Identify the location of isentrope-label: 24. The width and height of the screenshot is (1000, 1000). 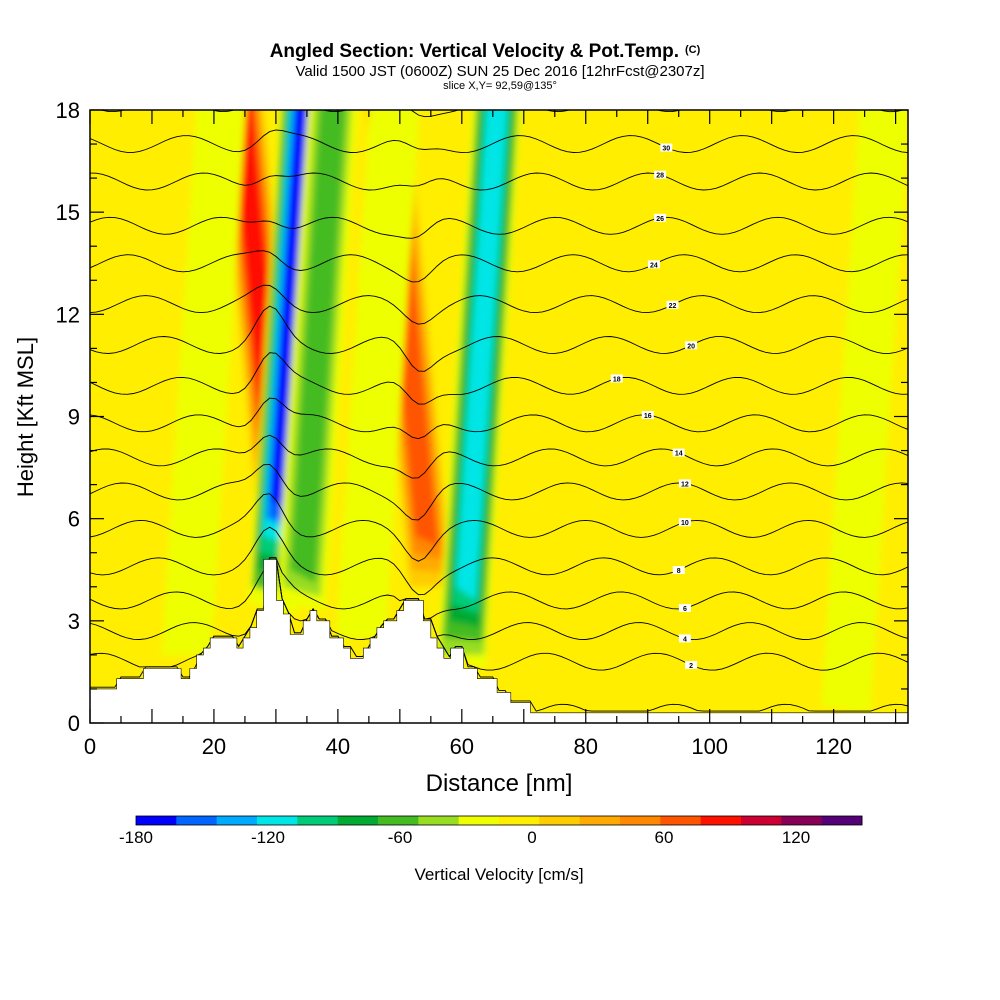
(654, 265).